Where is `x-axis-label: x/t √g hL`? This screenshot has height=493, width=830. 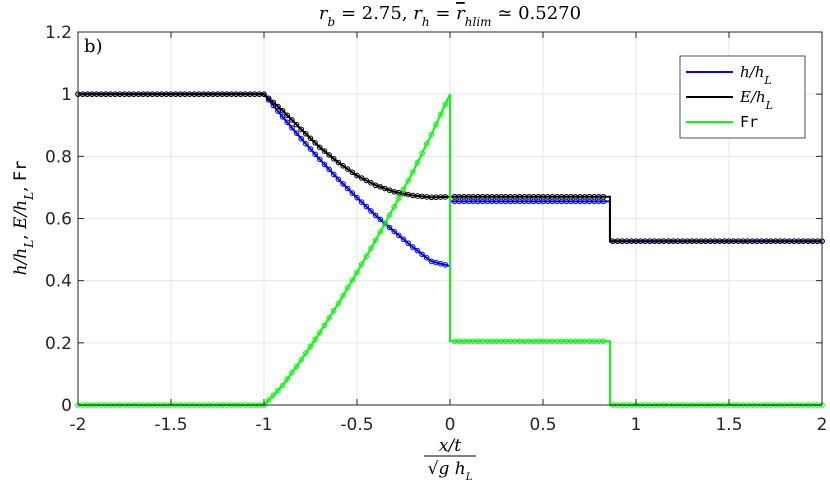 x-axis-label: x/t √g hL is located at coordinates (450, 459).